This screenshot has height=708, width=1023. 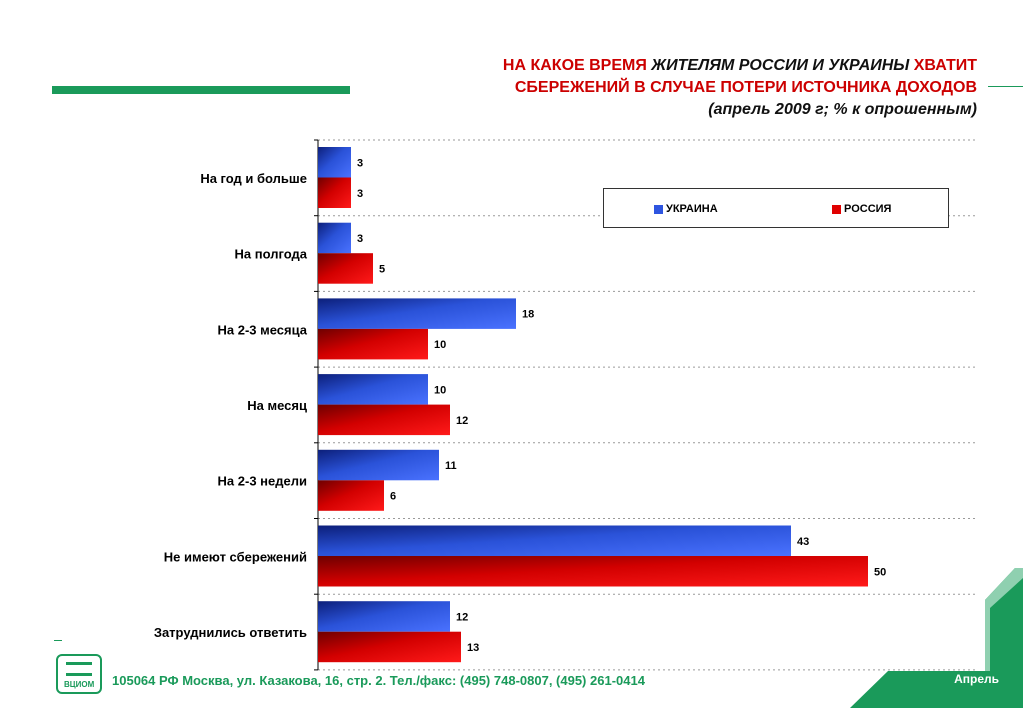 I want to click on logo-text: ВЦИОМ, so click(x=79, y=684).